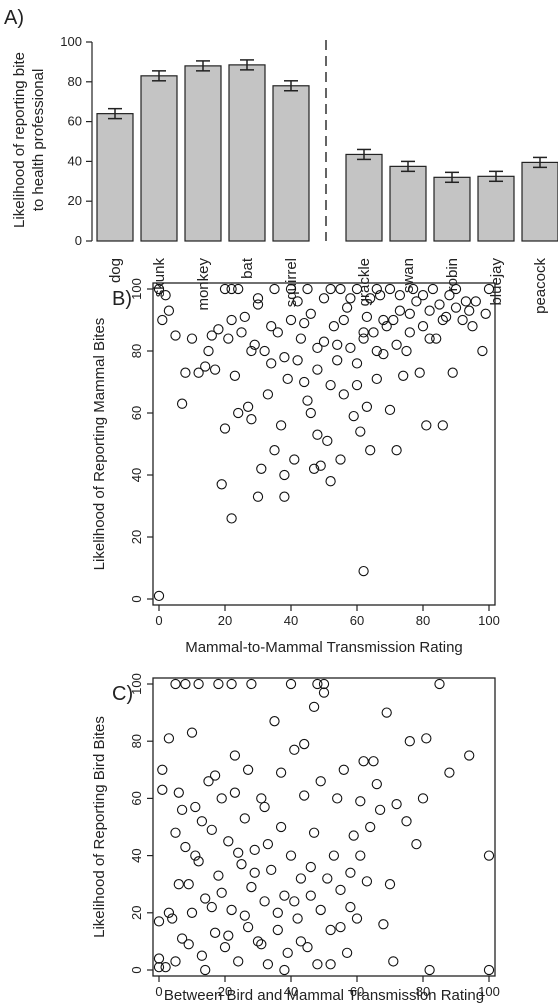 The height and width of the screenshot is (1005, 558). What do you see at coordinates (324, 647) in the screenshot?
I see `x-axis-title: Mammal-to-Mammal Transmission Rating` at bounding box center [324, 647].